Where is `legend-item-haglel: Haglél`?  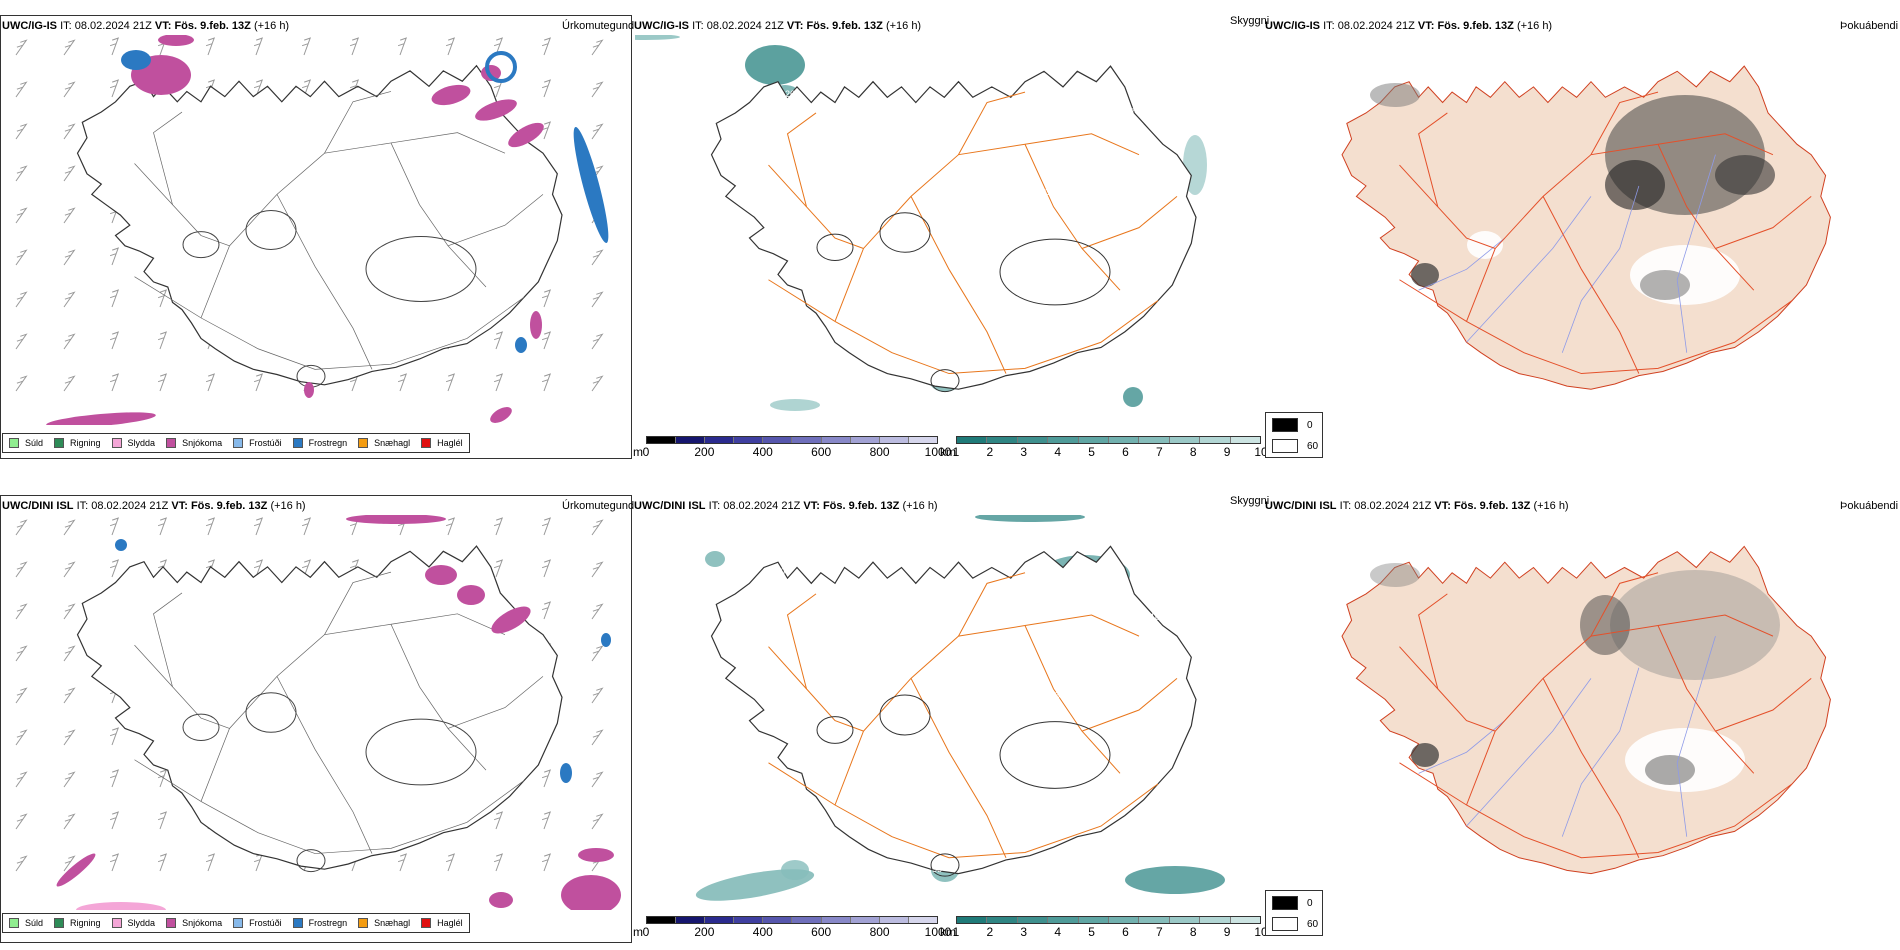
legend-item-haglel: Haglél is located at coordinates (442, 923).